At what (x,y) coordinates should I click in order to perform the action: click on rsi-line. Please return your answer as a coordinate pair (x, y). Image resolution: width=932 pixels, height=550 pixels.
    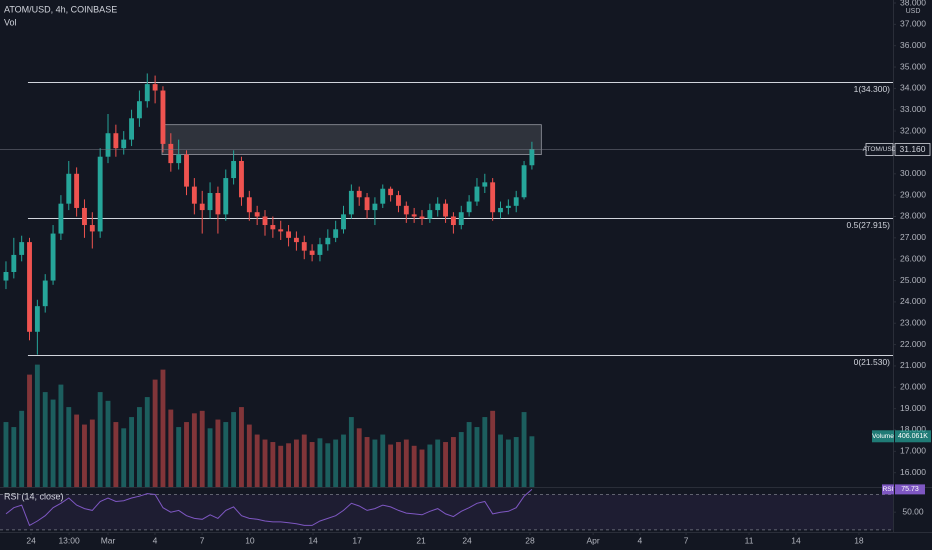
    Looking at the image, I should click on (269, 508).